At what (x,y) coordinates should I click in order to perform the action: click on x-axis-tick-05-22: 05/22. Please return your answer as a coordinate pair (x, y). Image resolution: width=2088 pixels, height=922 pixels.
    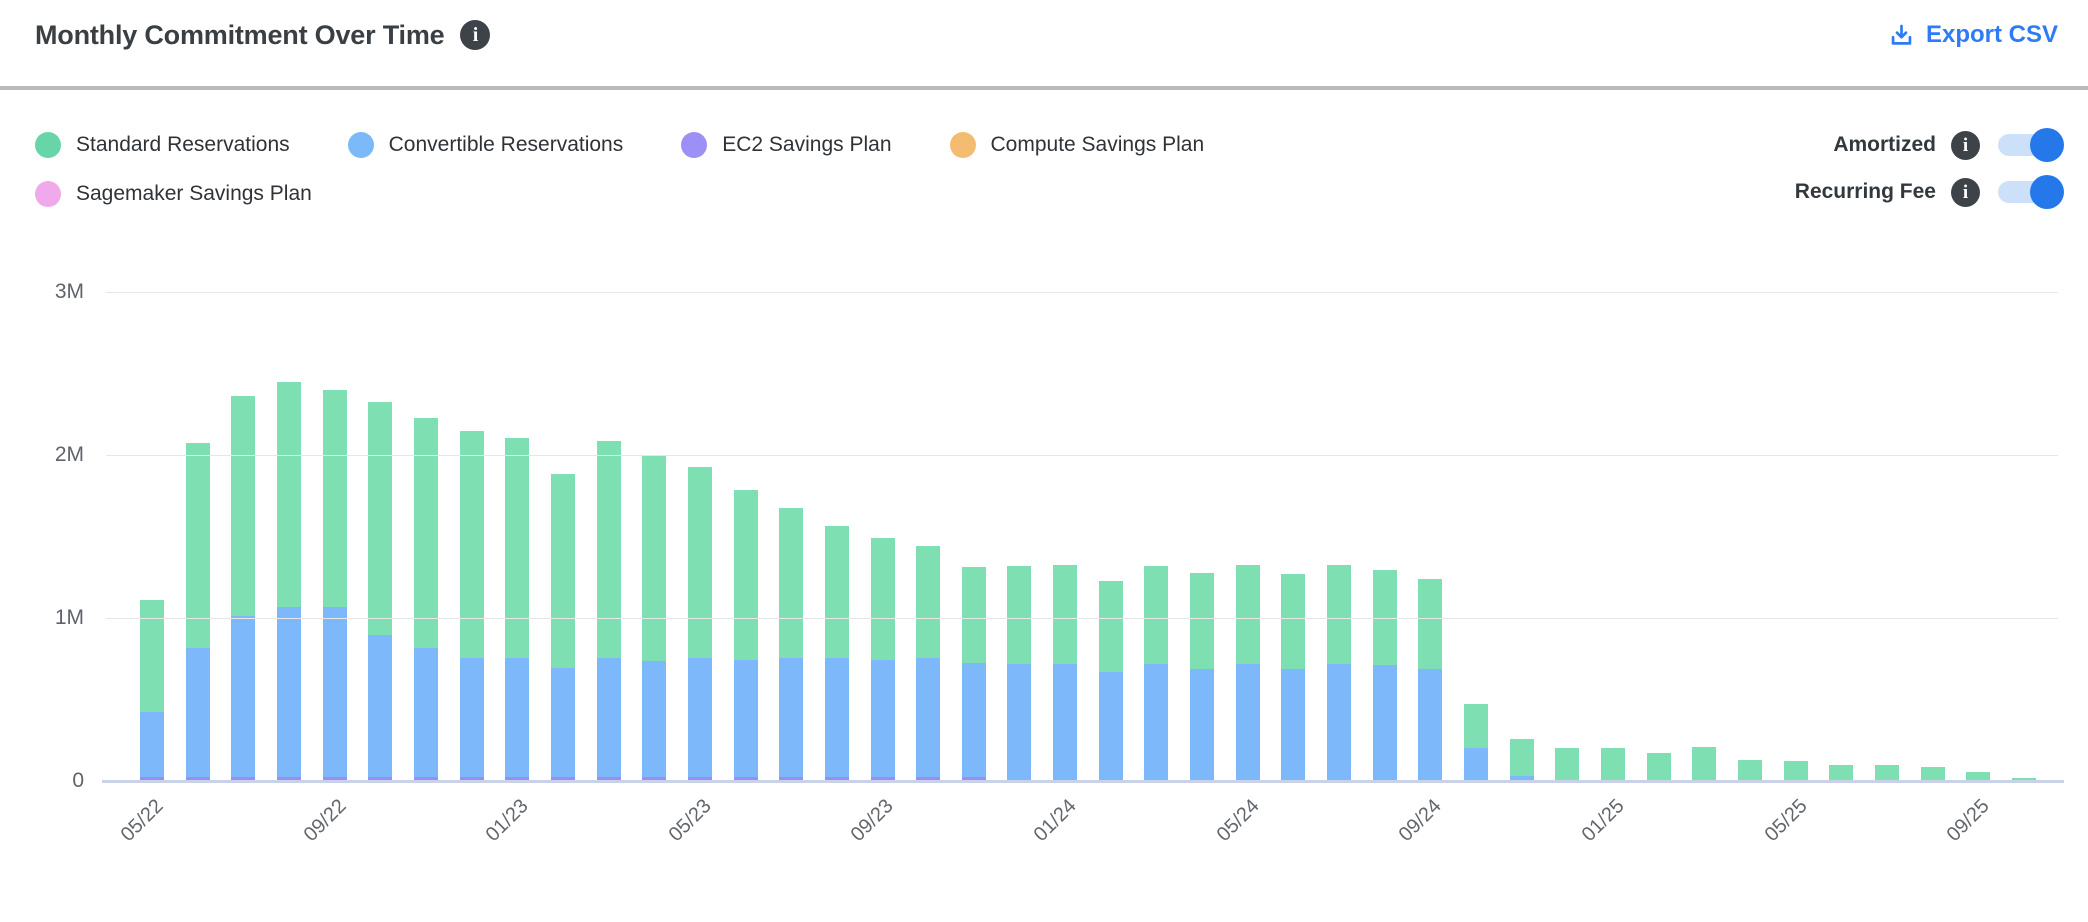
    Looking at the image, I should click on (142, 820).